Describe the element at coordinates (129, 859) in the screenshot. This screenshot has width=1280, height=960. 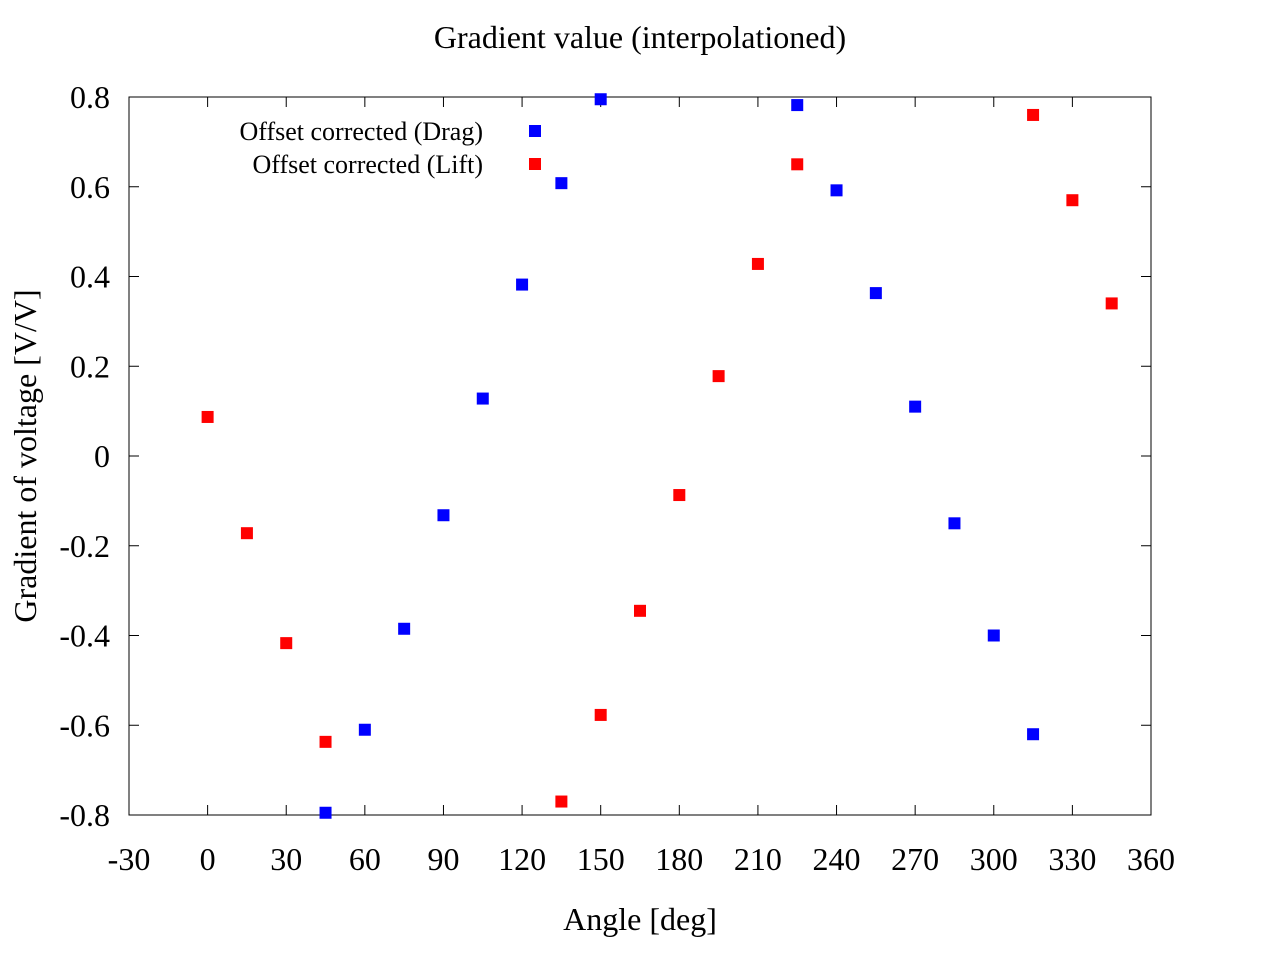
I see `x-tick-label: -30` at that location.